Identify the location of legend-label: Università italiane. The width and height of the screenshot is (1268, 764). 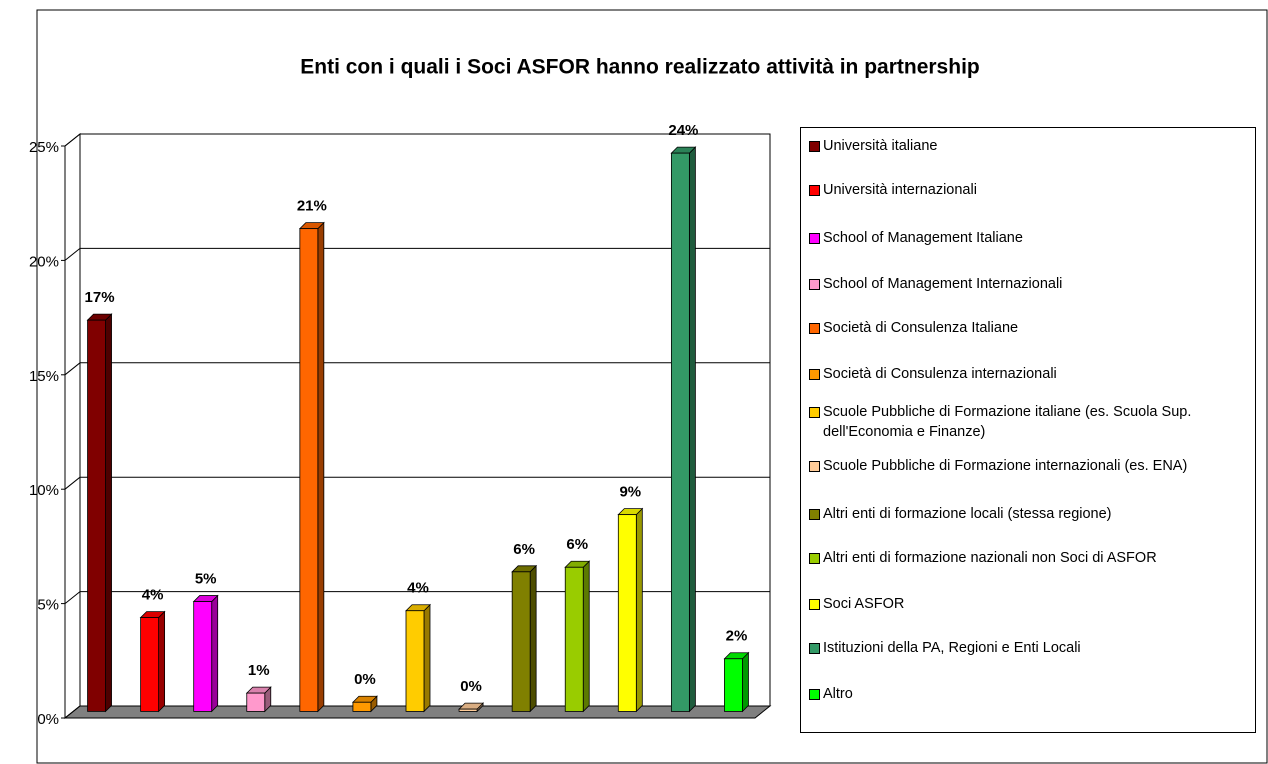
(880, 146).